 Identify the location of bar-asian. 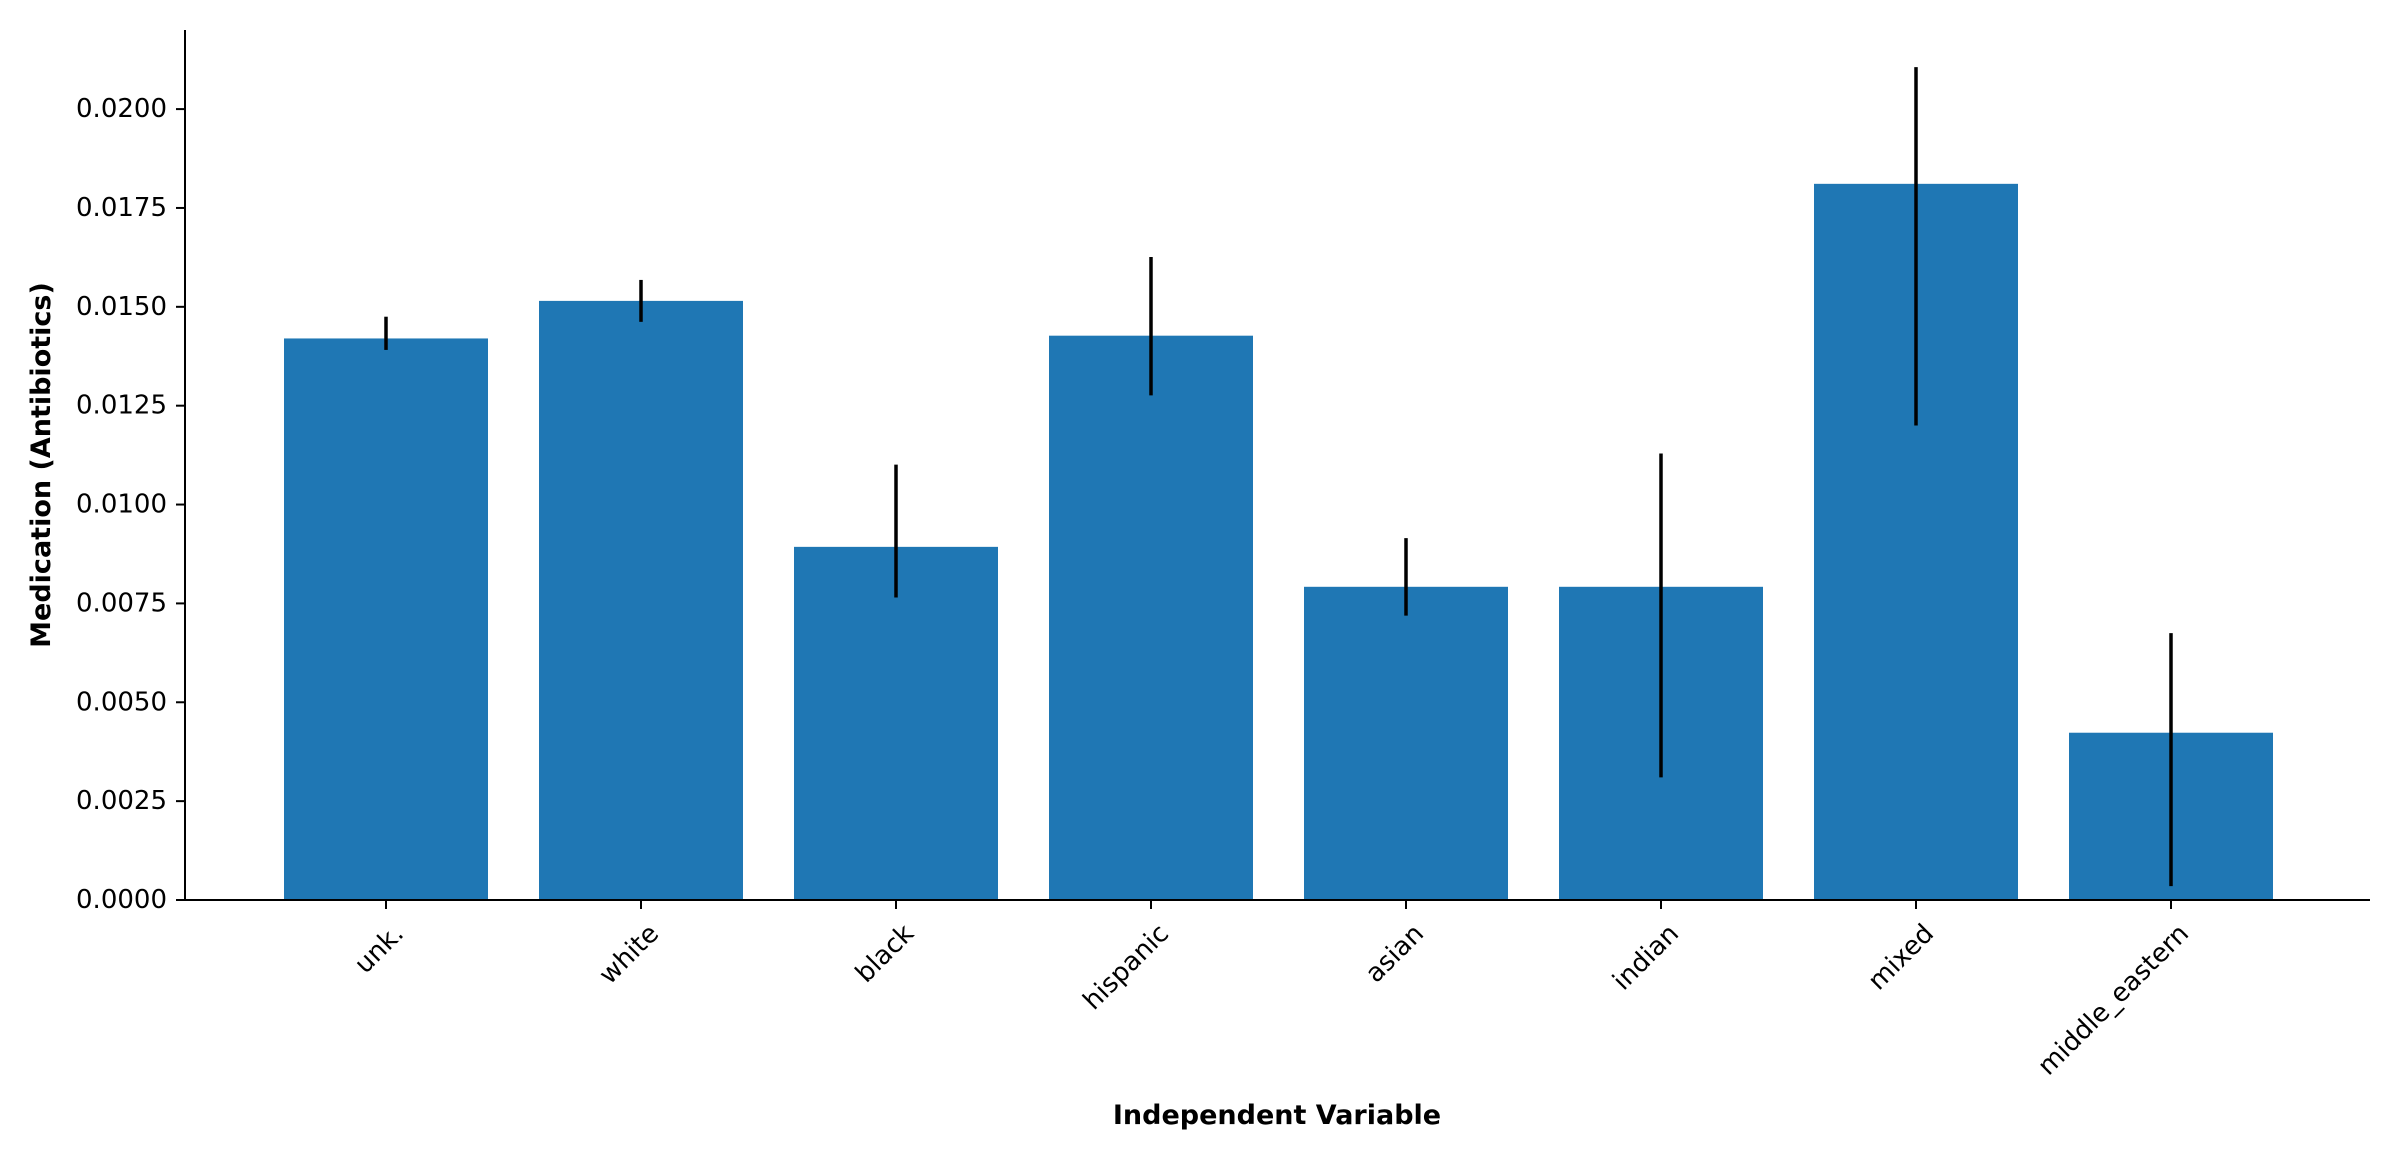
(1406, 743).